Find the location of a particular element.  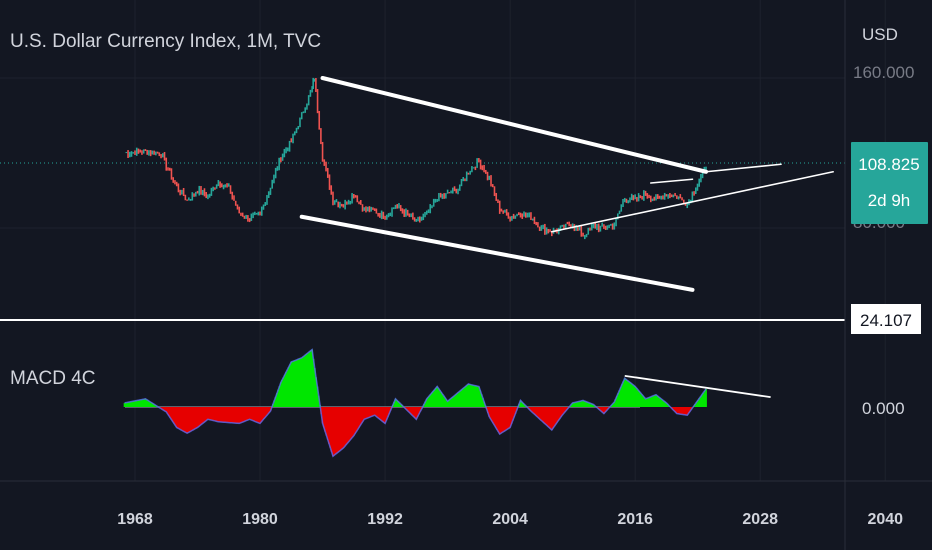

x-tick-label: 2040 is located at coordinates (885, 519).